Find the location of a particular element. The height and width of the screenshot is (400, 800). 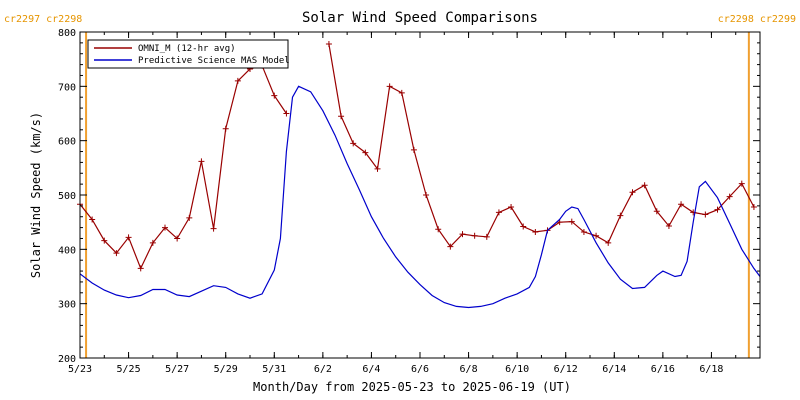

x-tick-label: 6/2 is located at coordinates (323, 369).